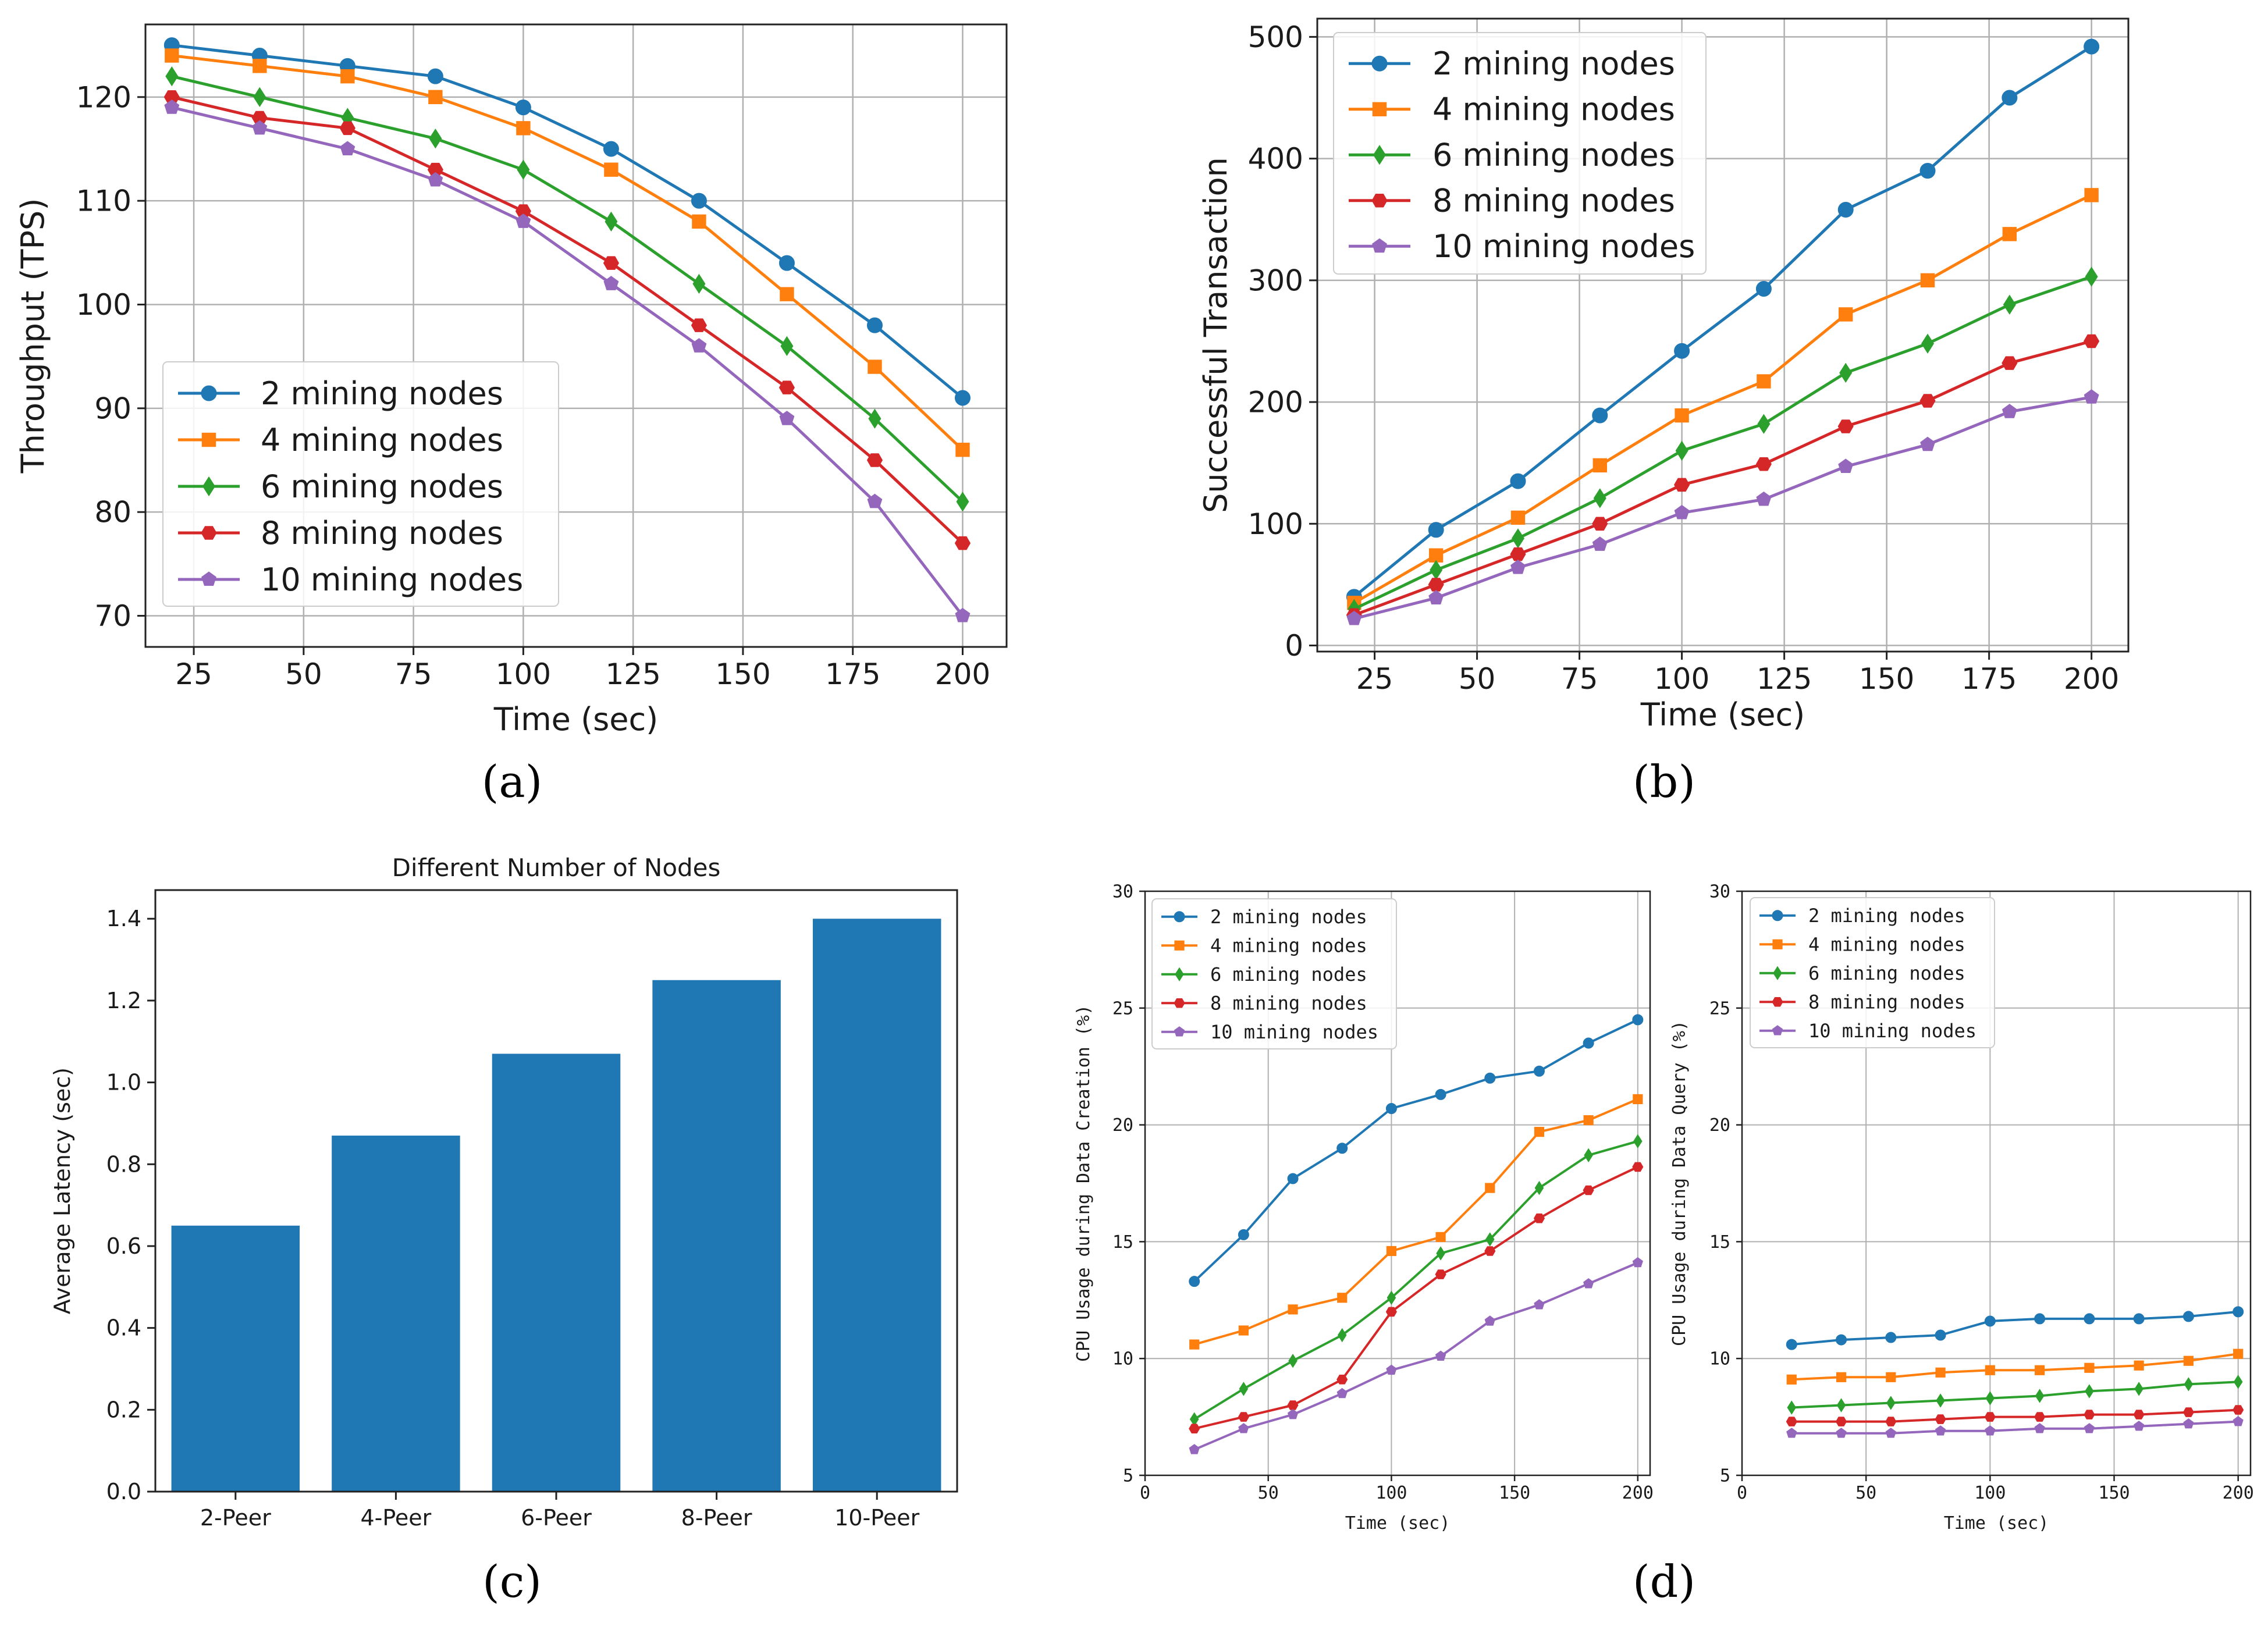 This screenshot has width=2268, height=1626. Describe the element at coordinates (193, 674) in the screenshot. I see `x-tick-label: 25` at that location.